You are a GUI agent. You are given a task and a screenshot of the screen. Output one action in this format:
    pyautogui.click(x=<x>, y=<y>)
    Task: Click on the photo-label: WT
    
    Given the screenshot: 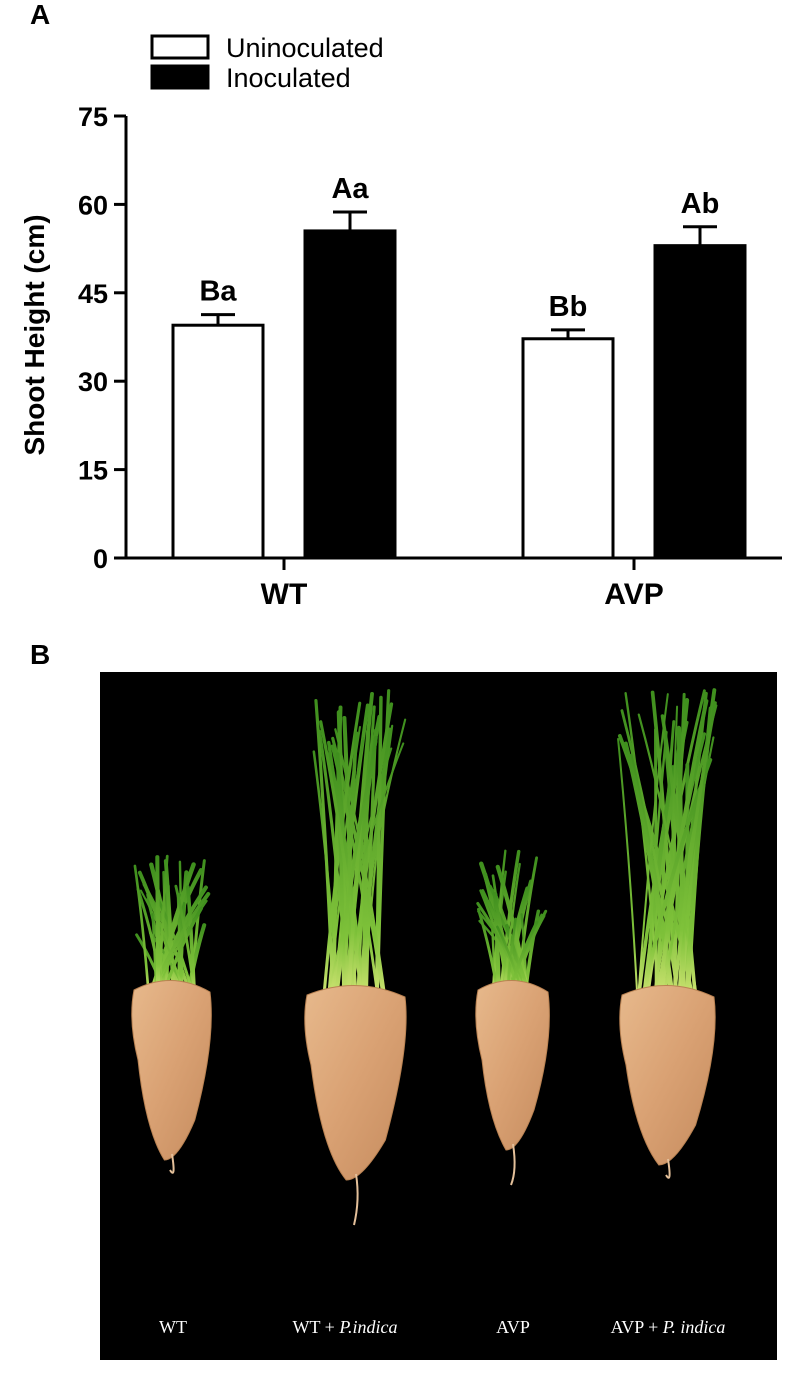 What is the action you would take?
    pyautogui.click(x=173, y=1327)
    